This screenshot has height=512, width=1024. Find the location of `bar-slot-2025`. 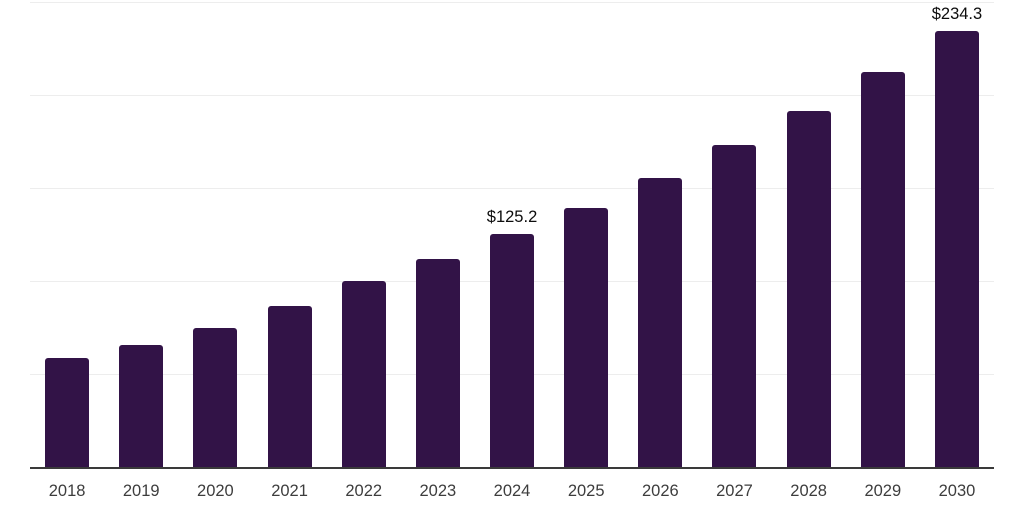

bar-slot-2025 is located at coordinates (586, 234).